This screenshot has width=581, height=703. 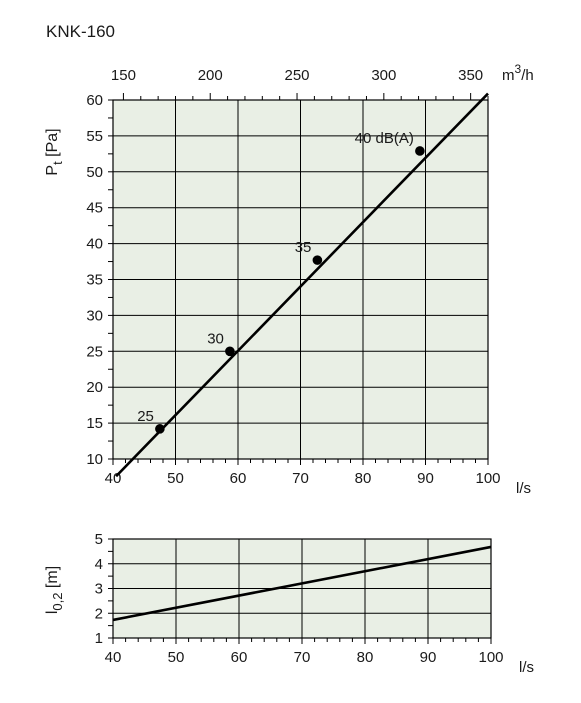 I want to click on point-label: 35, so click(x=303, y=247).